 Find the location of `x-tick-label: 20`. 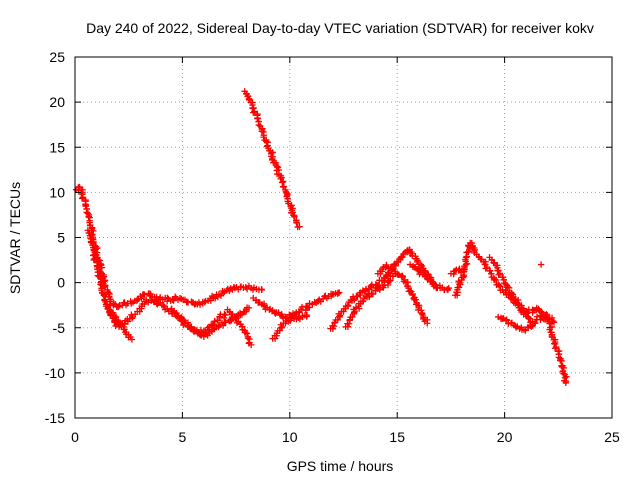

x-tick-label: 20 is located at coordinates (505, 437).